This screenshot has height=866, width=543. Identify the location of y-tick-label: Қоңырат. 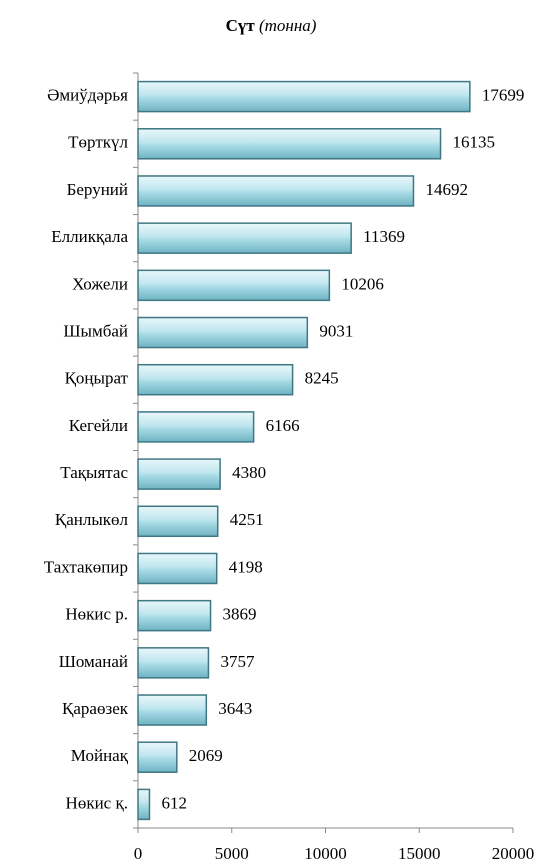
(97, 378).